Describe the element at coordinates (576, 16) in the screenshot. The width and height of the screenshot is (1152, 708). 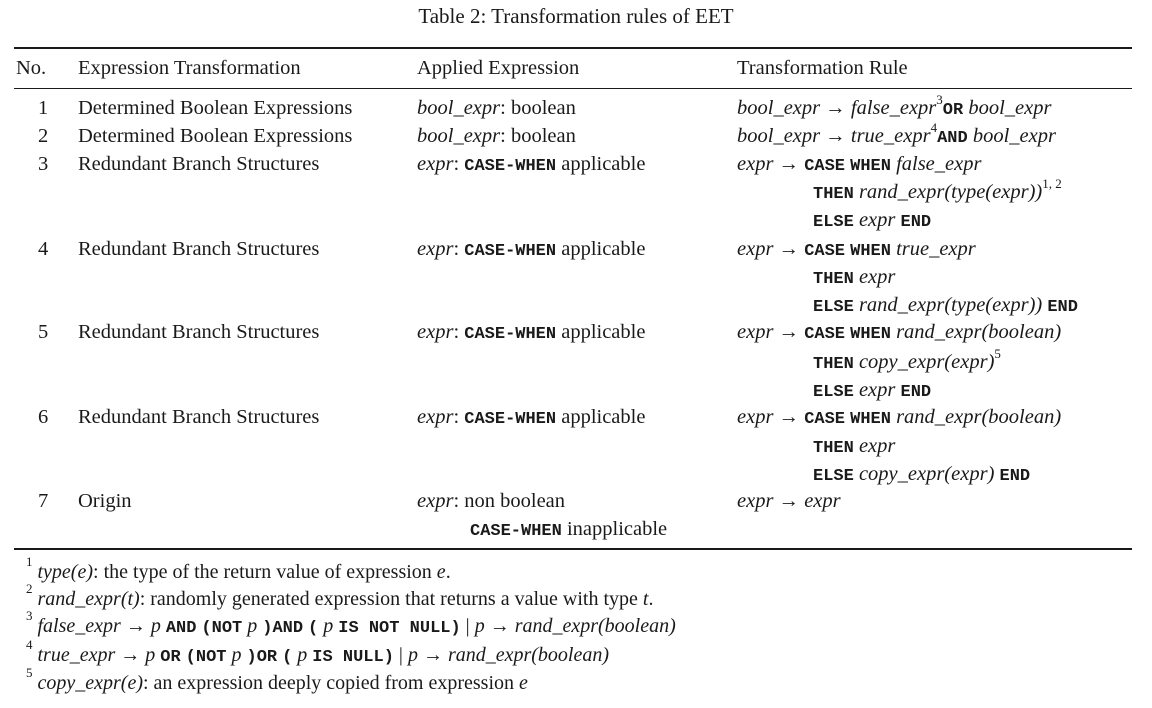
I see `table-caption: Table 2: Transformation rules of EET` at that location.